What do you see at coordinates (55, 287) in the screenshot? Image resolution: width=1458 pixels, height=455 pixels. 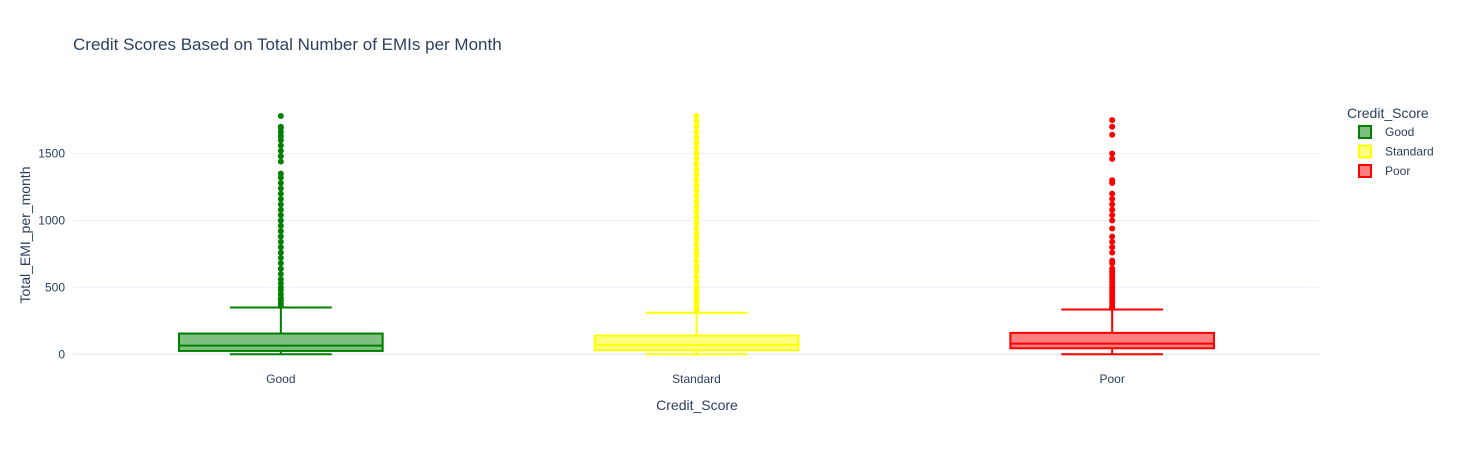 I see `y-tick-label: 500` at bounding box center [55, 287].